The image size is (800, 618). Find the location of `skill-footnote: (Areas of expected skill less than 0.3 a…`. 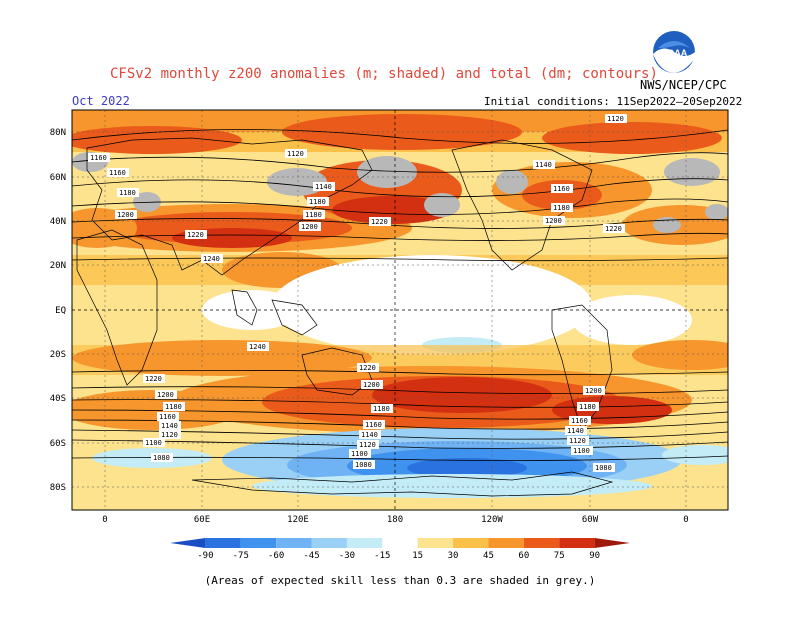

skill-footnote: (Areas of expected skill less than 0.3 a… is located at coordinates (400, 580).